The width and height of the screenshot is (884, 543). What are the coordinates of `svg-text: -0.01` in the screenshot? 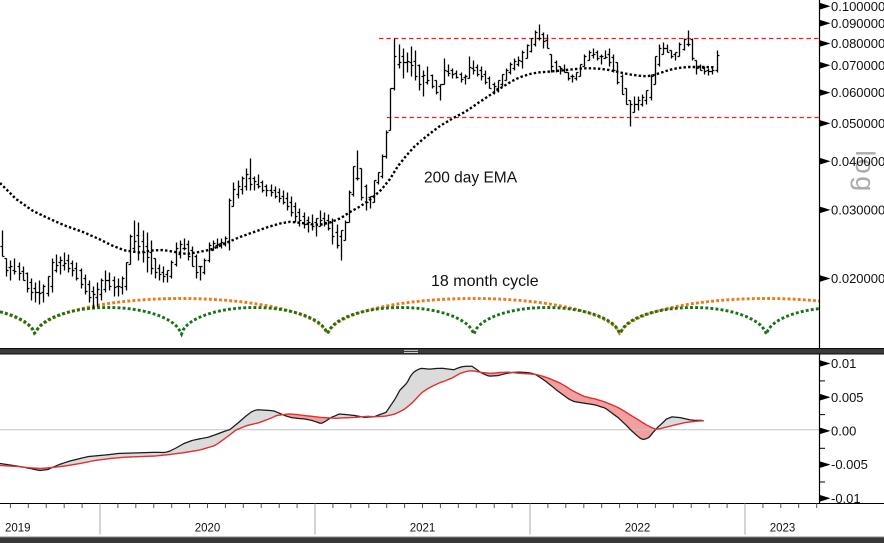 It's located at (846, 498).